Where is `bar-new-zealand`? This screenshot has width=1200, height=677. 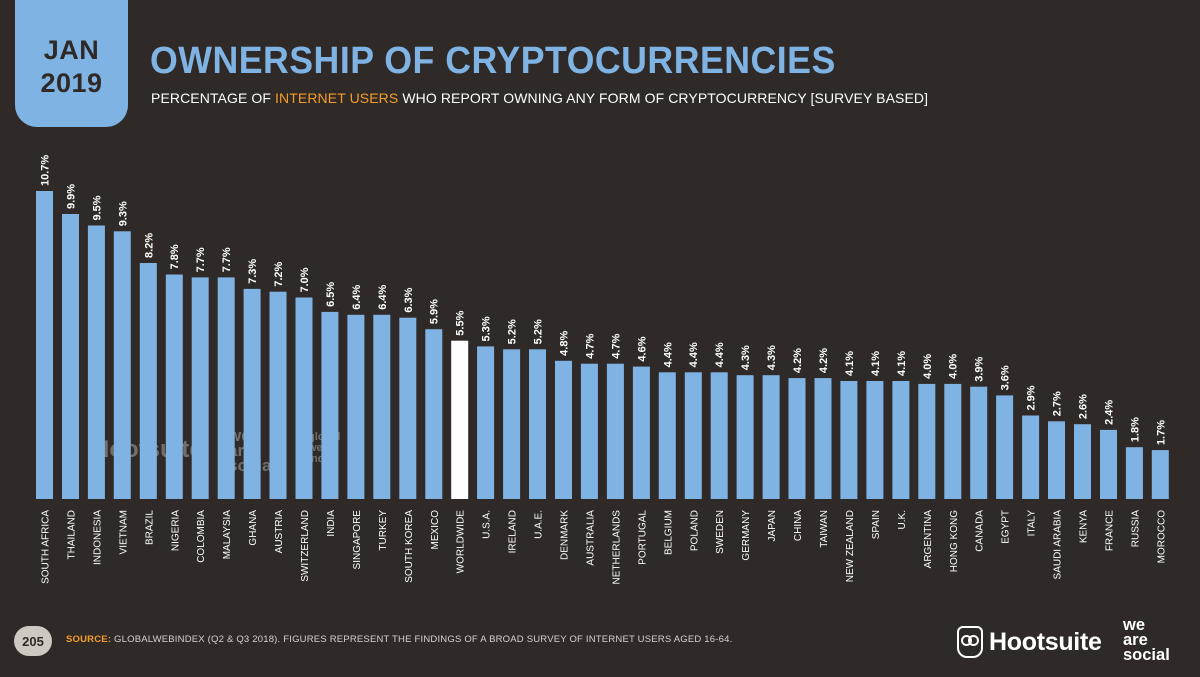
bar-new-zealand is located at coordinates (849, 440).